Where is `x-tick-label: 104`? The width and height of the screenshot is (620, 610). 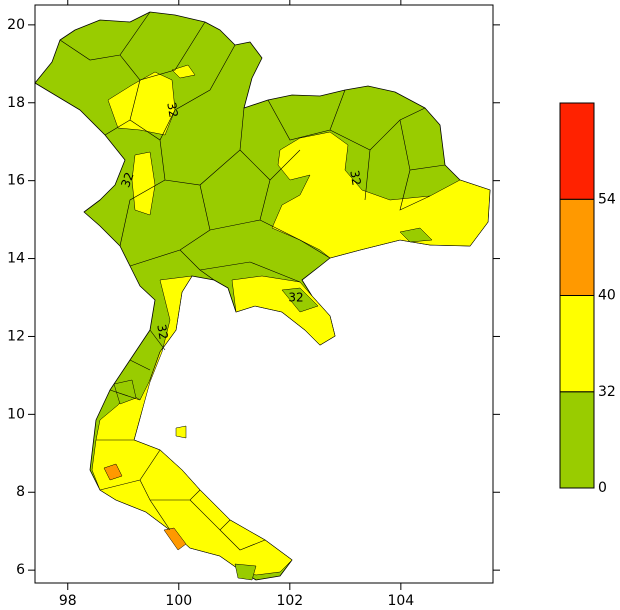
x-tick-label: 104 is located at coordinates (400, 601).